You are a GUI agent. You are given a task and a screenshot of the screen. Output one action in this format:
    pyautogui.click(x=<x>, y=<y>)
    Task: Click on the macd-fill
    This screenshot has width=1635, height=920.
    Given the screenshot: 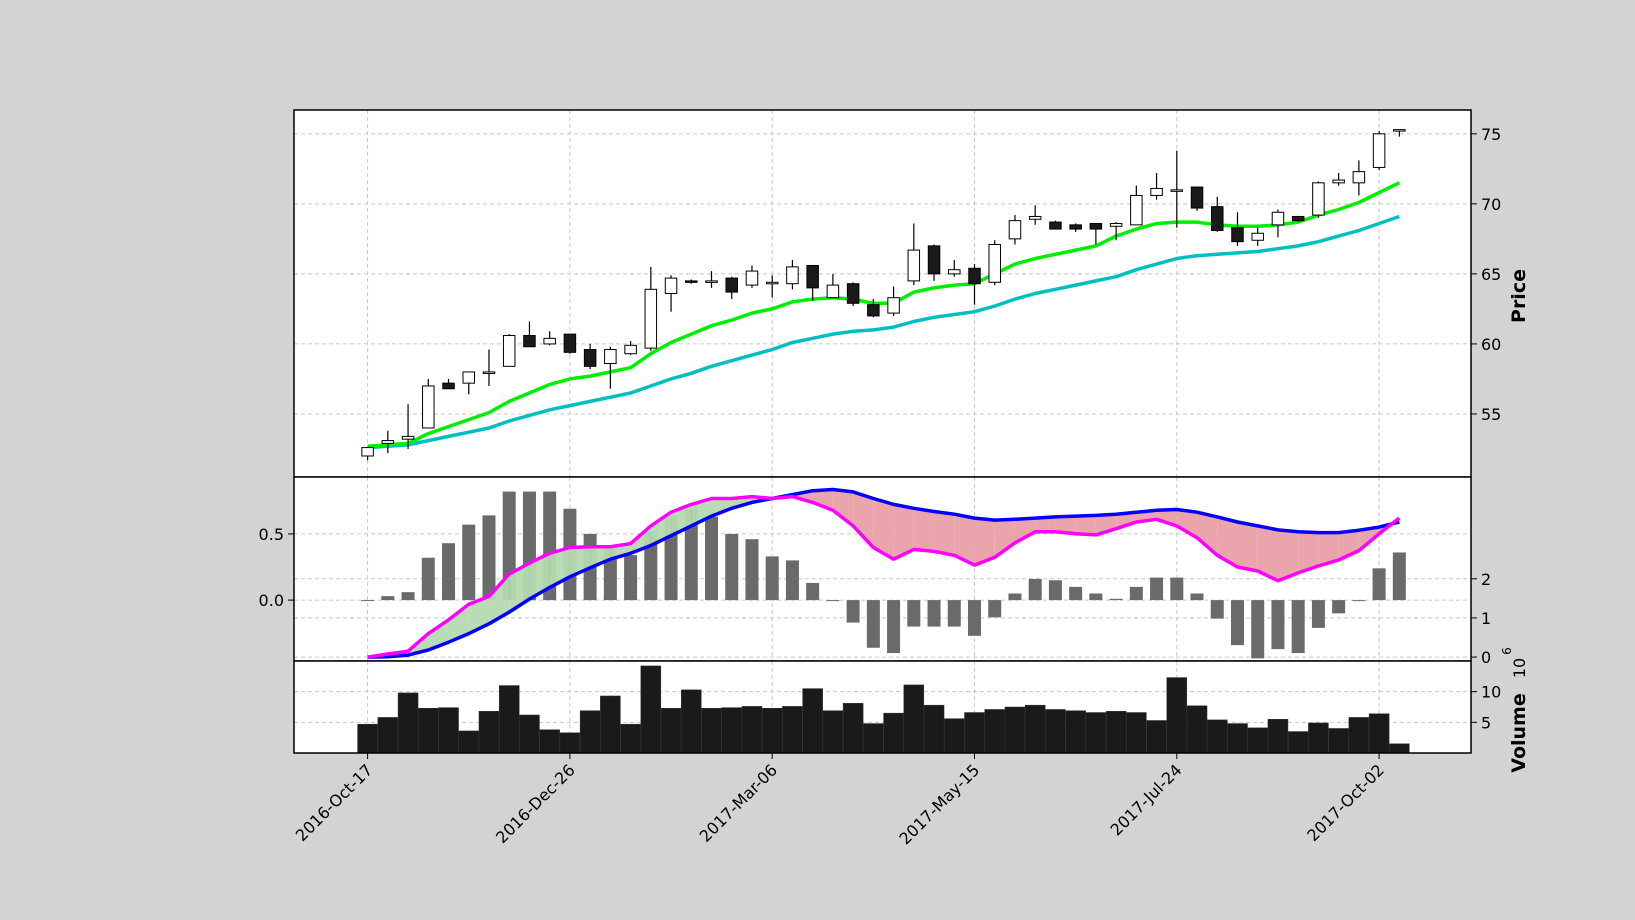 What is the action you would take?
    pyautogui.click(x=883, y=573)
    